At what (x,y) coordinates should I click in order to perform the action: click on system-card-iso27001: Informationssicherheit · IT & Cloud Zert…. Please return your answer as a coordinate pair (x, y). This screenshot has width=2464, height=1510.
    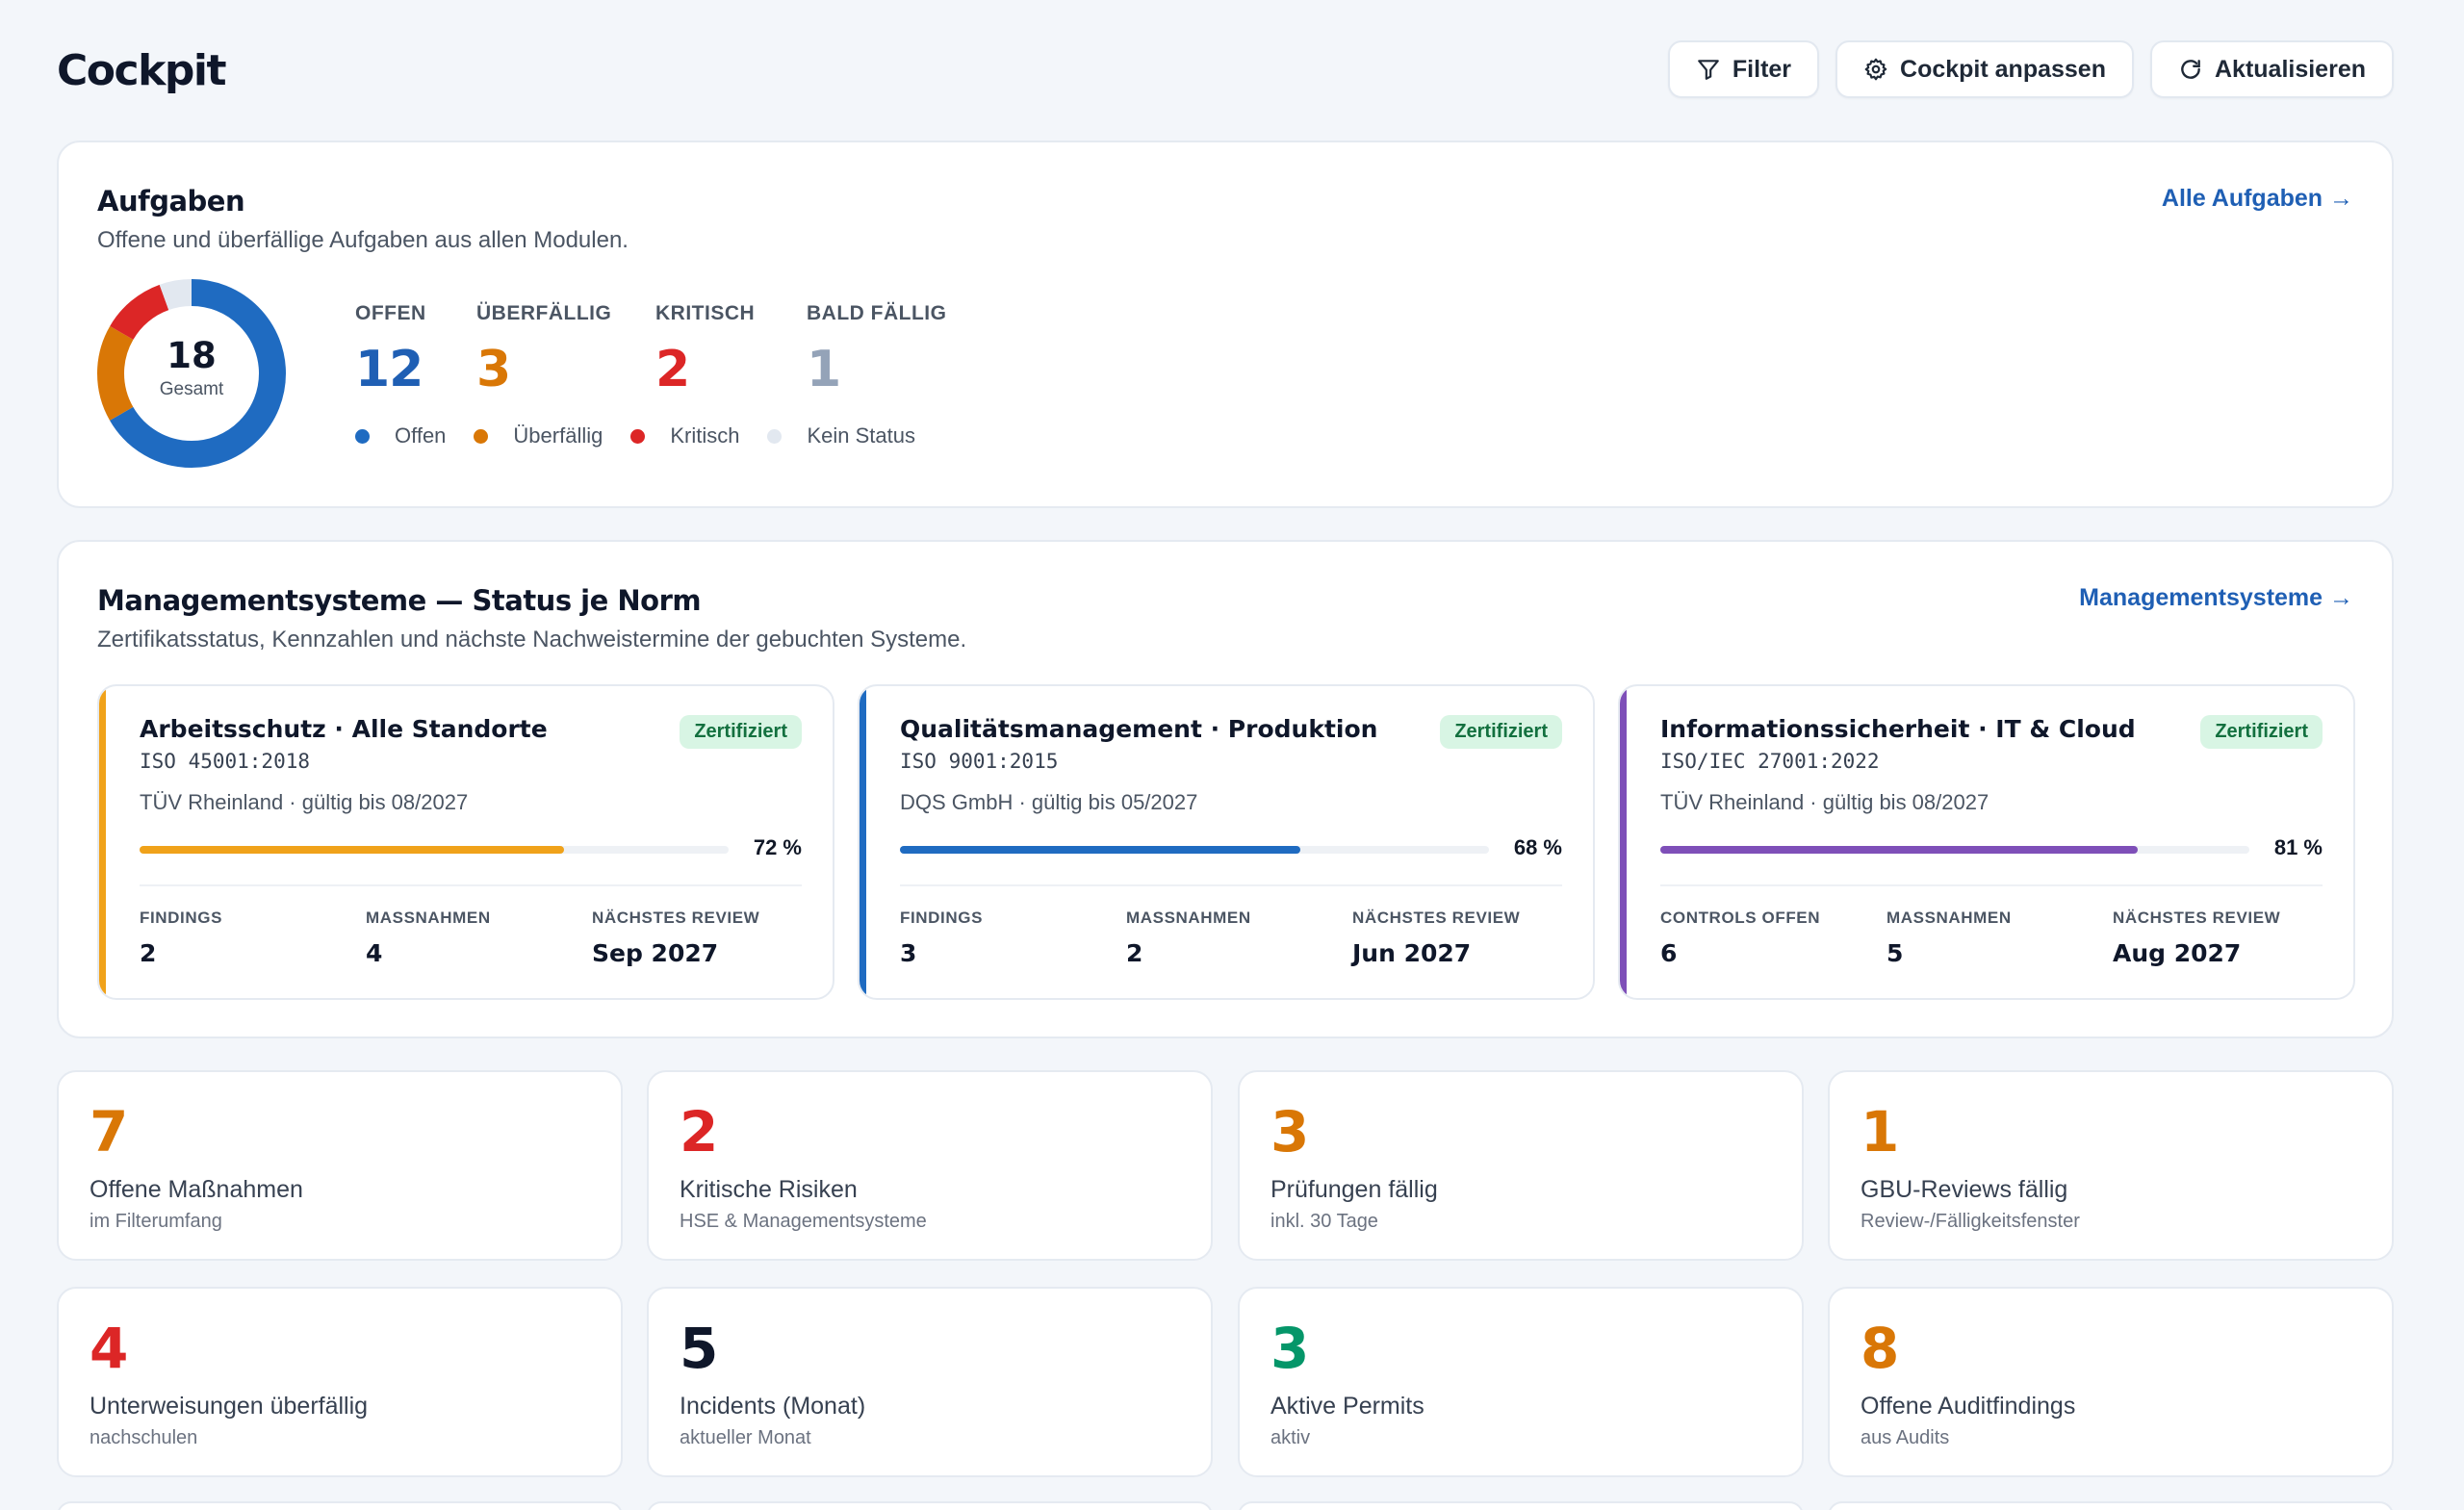
    Looking at the image, I should click on (1986, 842).